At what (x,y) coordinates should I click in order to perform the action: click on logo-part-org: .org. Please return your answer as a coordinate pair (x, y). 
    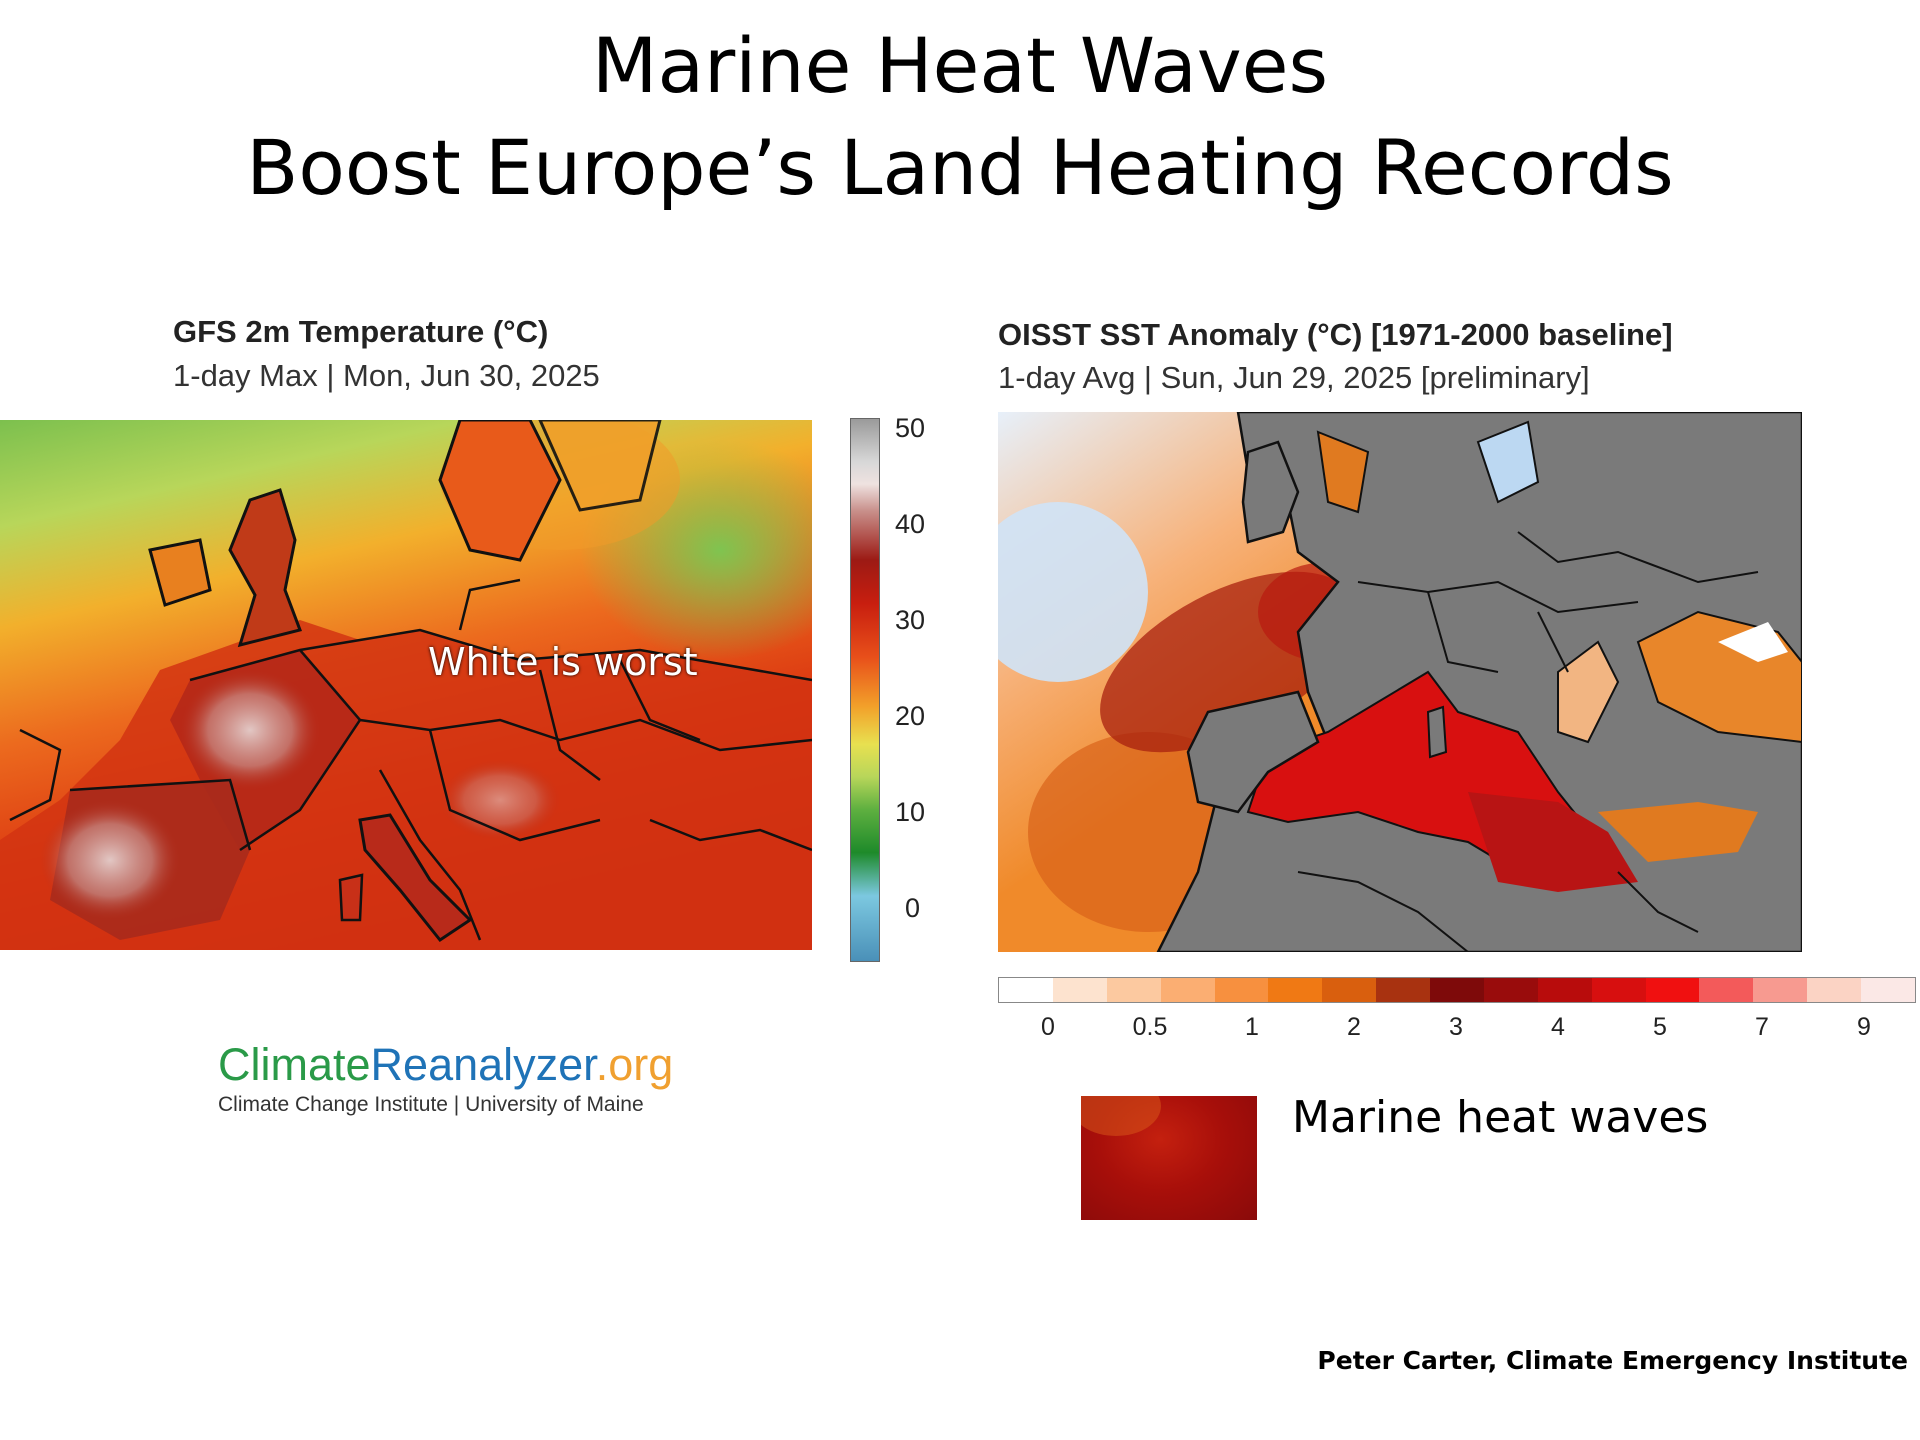
    Looking at the image, I should click on (634, 1064).